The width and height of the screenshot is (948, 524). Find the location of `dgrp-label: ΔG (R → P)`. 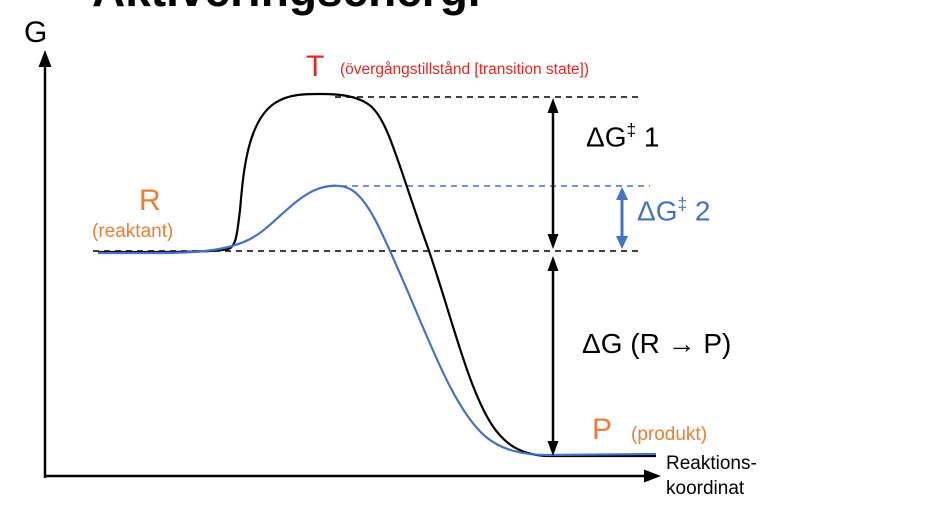

dgrp-label: ΔG (R → P) is located at coordinates (657, 343).